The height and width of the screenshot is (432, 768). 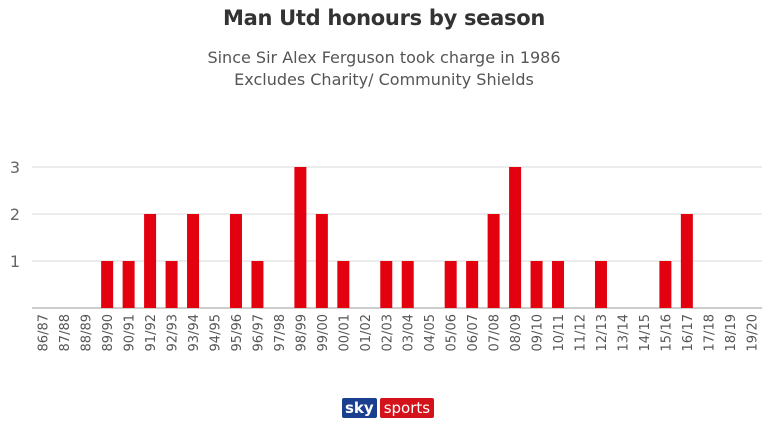 I want to click on x-tick-label: 12/13, so click(x=602, y=332).